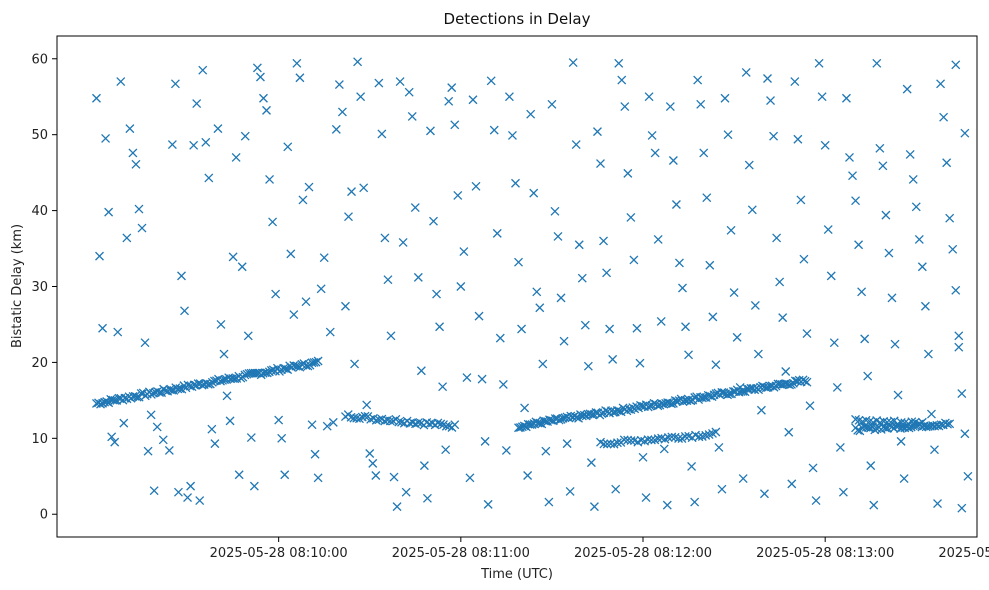  What do you see at coordinates (517, 19) in the screenshot?
I see `chart-title: Detections in Delay` at bounding box center [517, 19].